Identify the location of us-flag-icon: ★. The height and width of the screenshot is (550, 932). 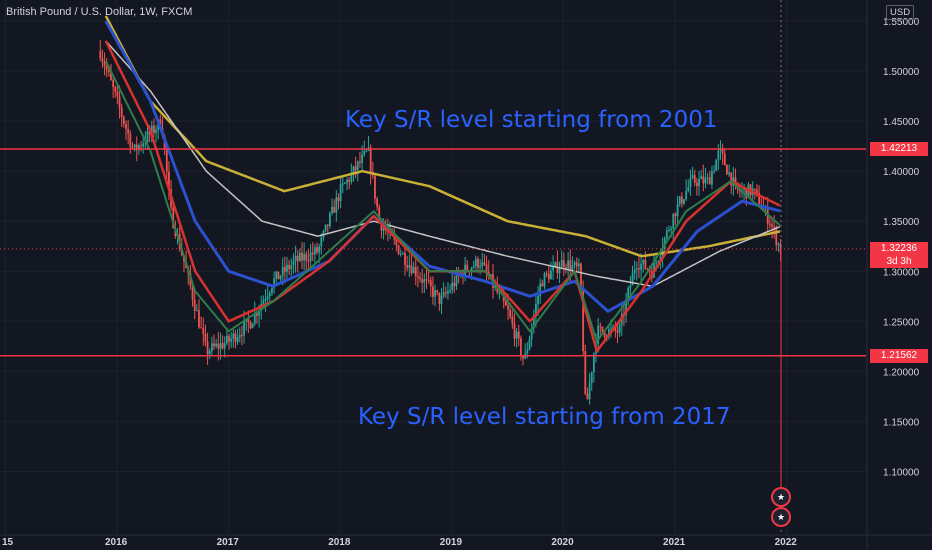
(781, 517).